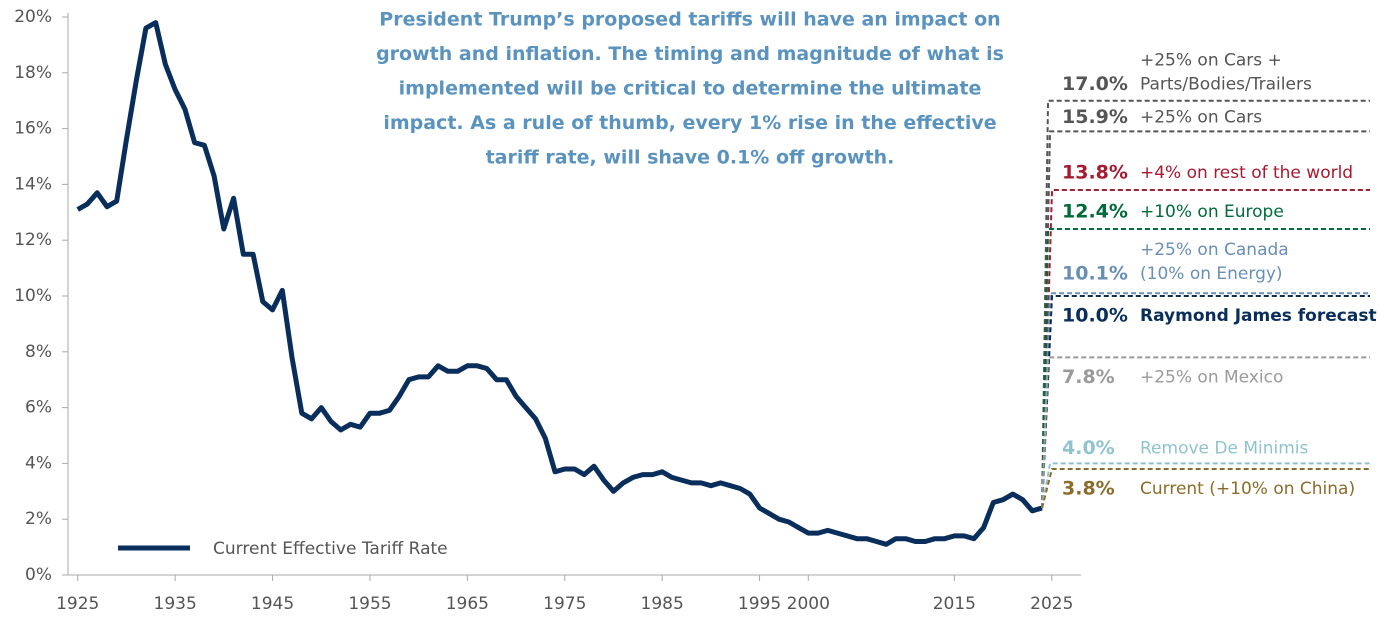 The image size is (1384, 617). Describe the element at coordinates (1095, 117) in the screenshot. I see `scenario-value: 15.9%` at that location.